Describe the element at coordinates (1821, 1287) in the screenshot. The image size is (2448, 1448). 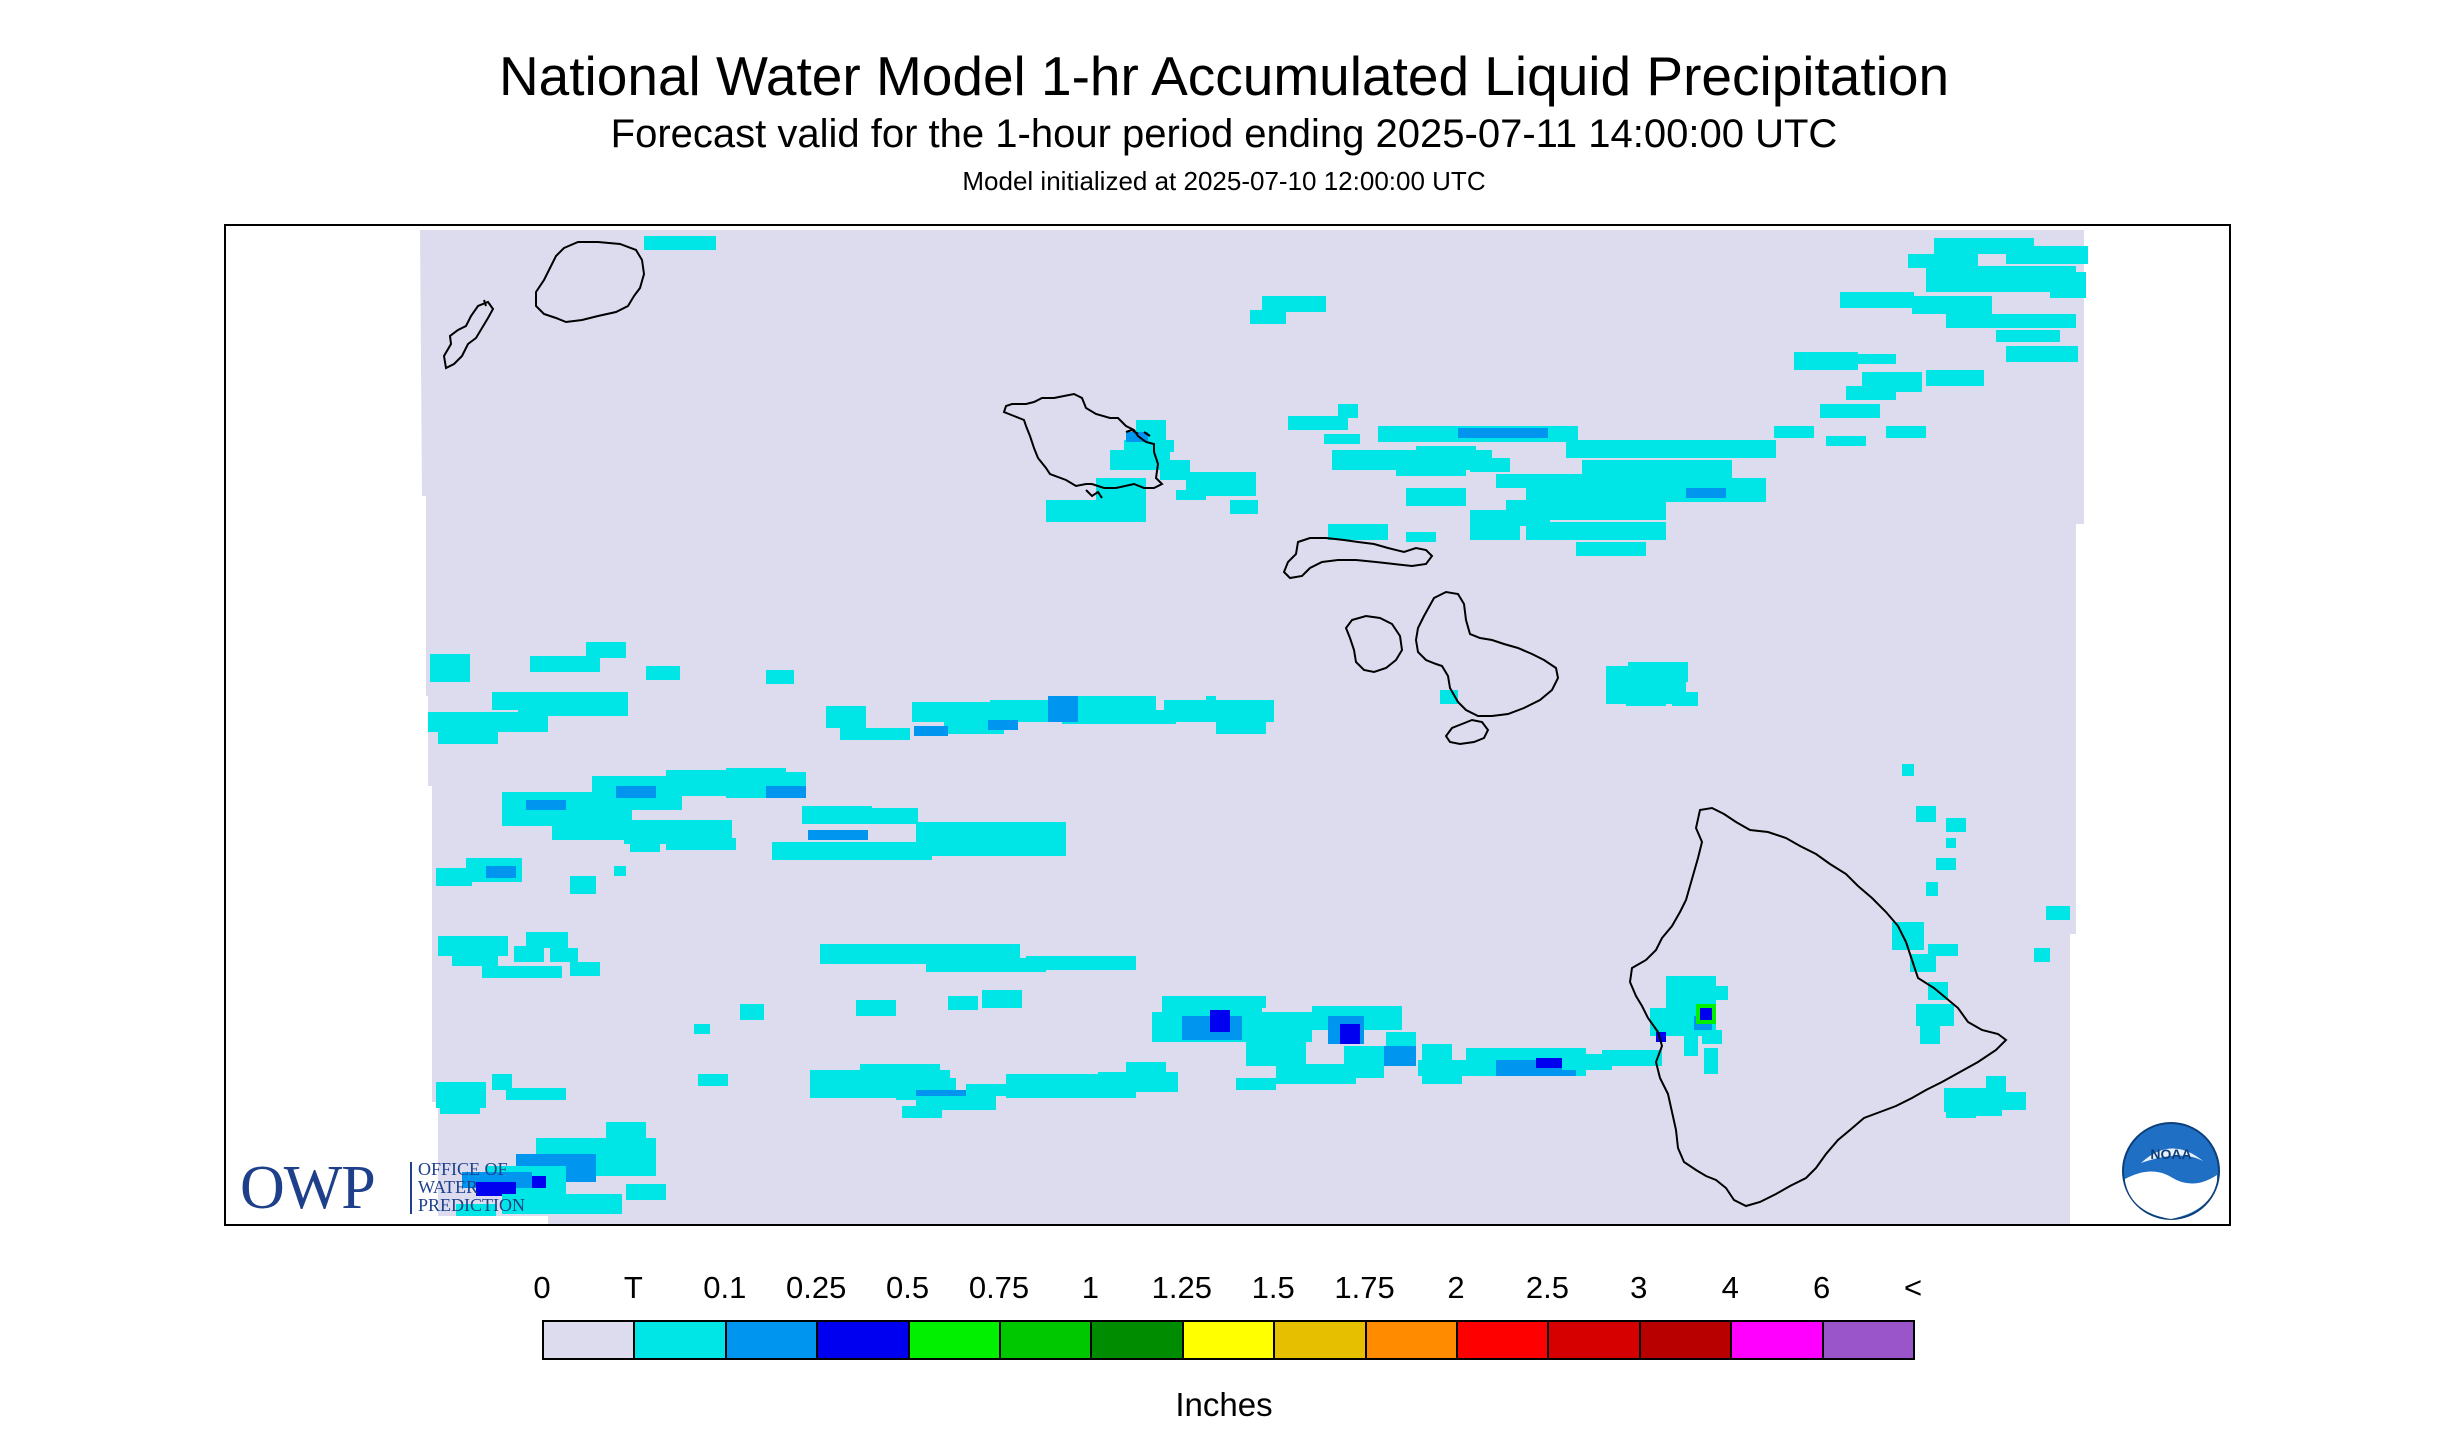
I see `legend-label: 6` at that location.